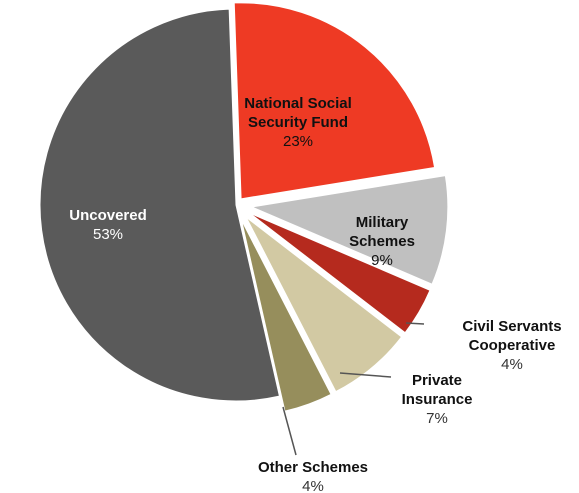 The height and width of the screenshot is (493, 579). I want to click on slice-label: Other Schemes 4%, so click(313, 476).